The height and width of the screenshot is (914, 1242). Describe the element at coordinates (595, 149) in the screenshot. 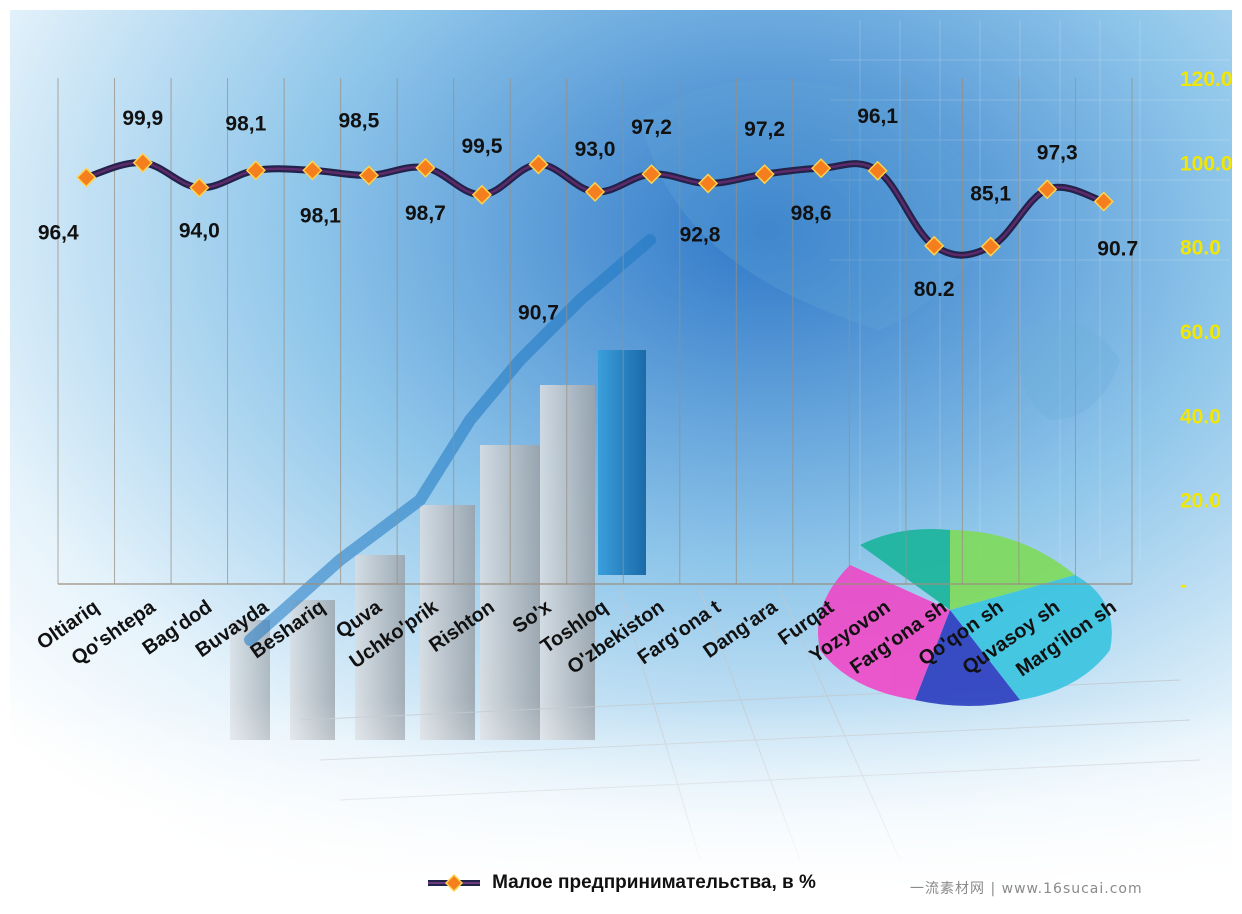

I see `data-label: 93,0` at that location.